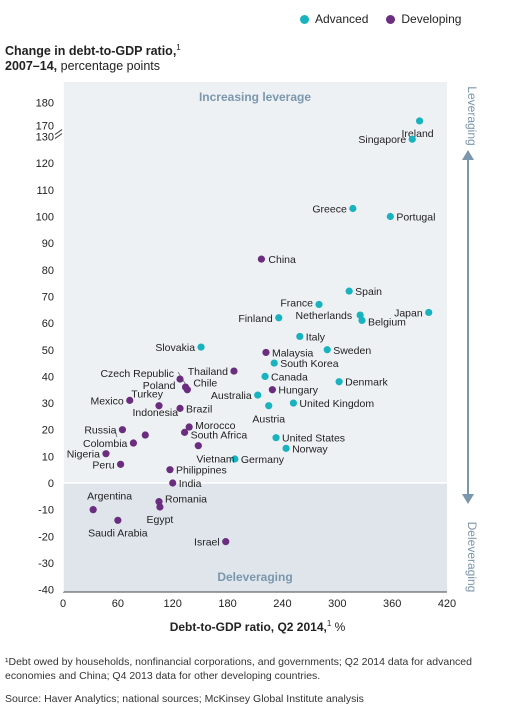  Describe the element at coordinates (156, 413) in the screenshot. I see `point-label: Indonesia` at that location.